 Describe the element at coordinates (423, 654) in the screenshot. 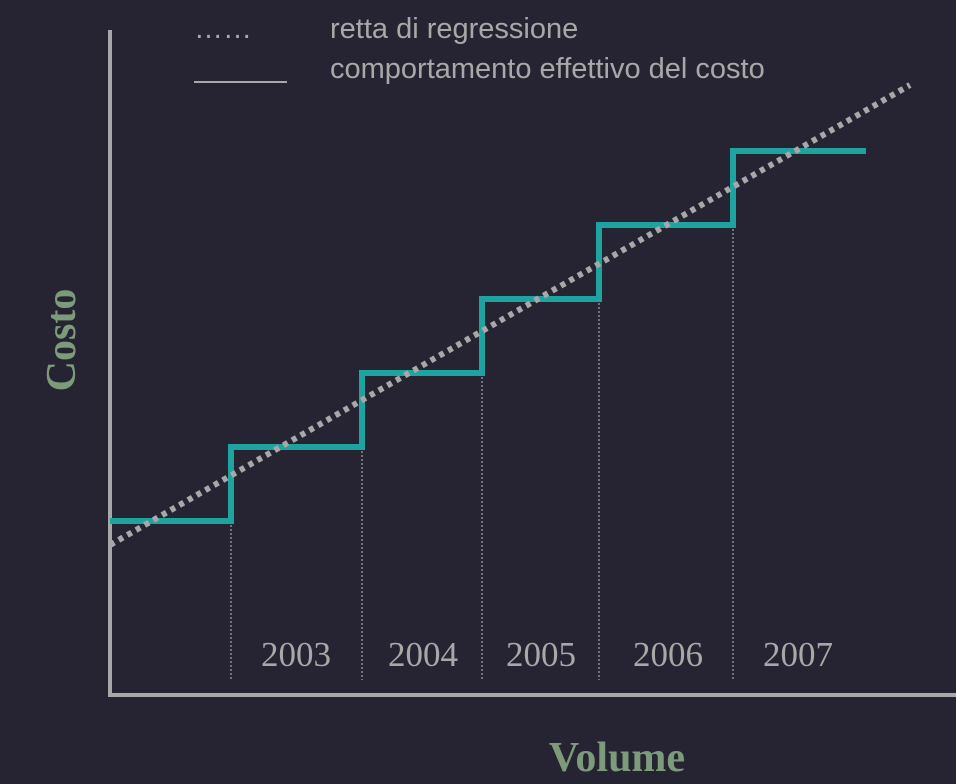

I see `x-tick-label: 2004` at that location.